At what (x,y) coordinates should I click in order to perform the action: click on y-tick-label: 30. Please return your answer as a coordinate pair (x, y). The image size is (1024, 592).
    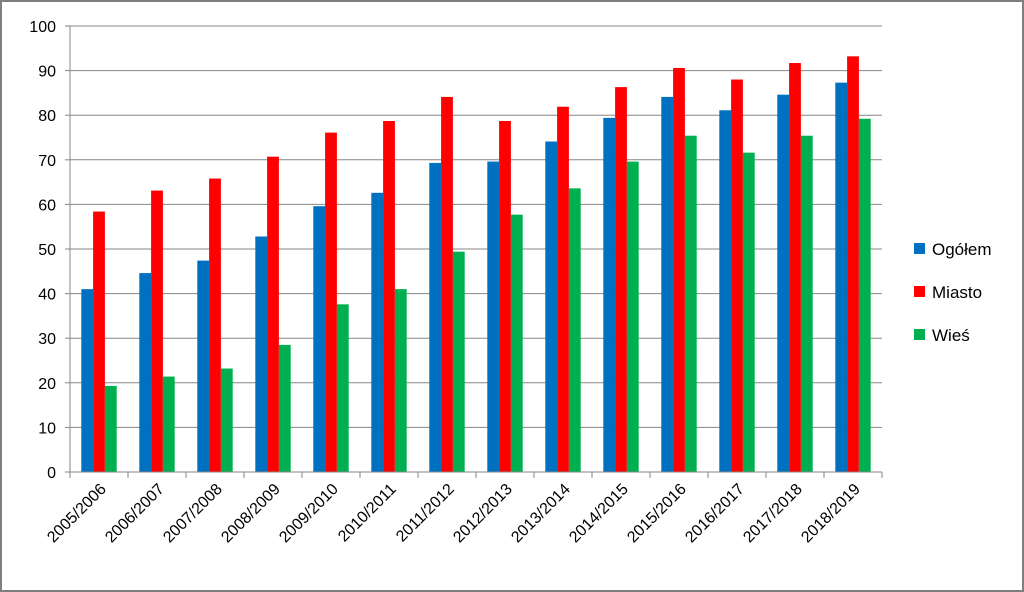
    Looking at the image, I should click on (47, 339).